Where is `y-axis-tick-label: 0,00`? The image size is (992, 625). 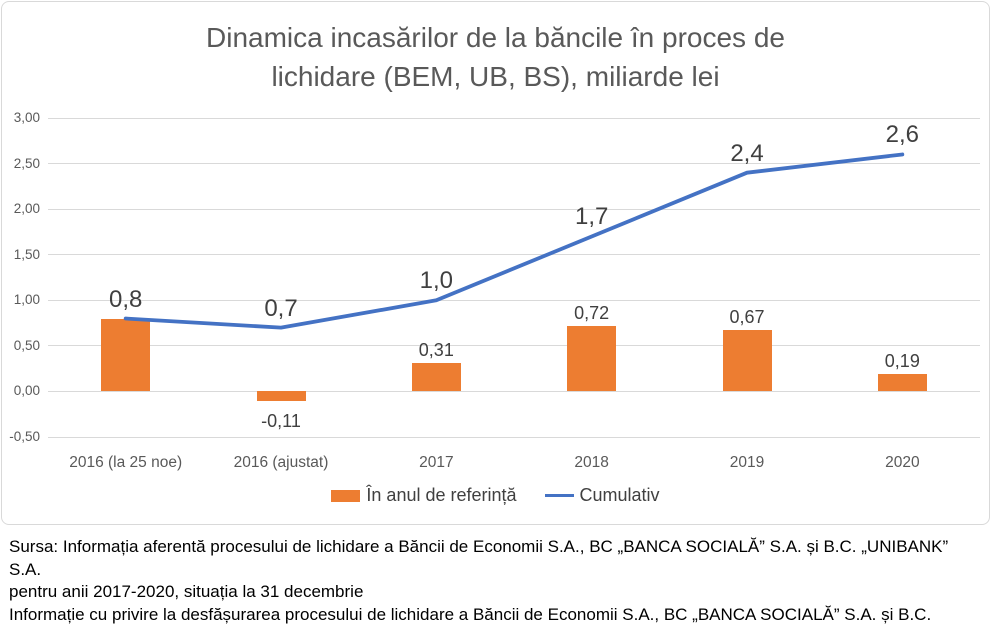 y-axis-tick-label: 0,00 is located at coordinates (26, 391).